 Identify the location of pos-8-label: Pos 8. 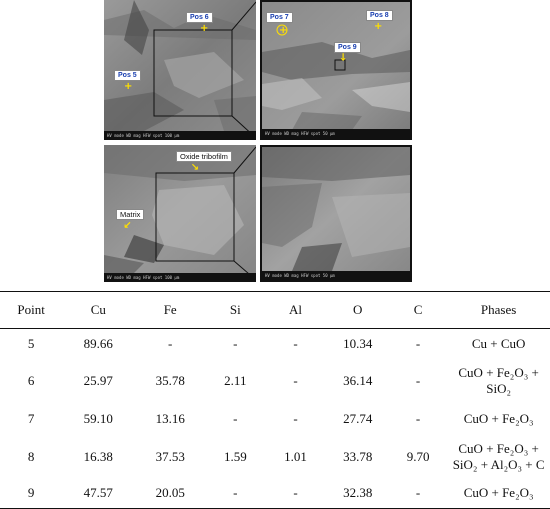
(379, 15).